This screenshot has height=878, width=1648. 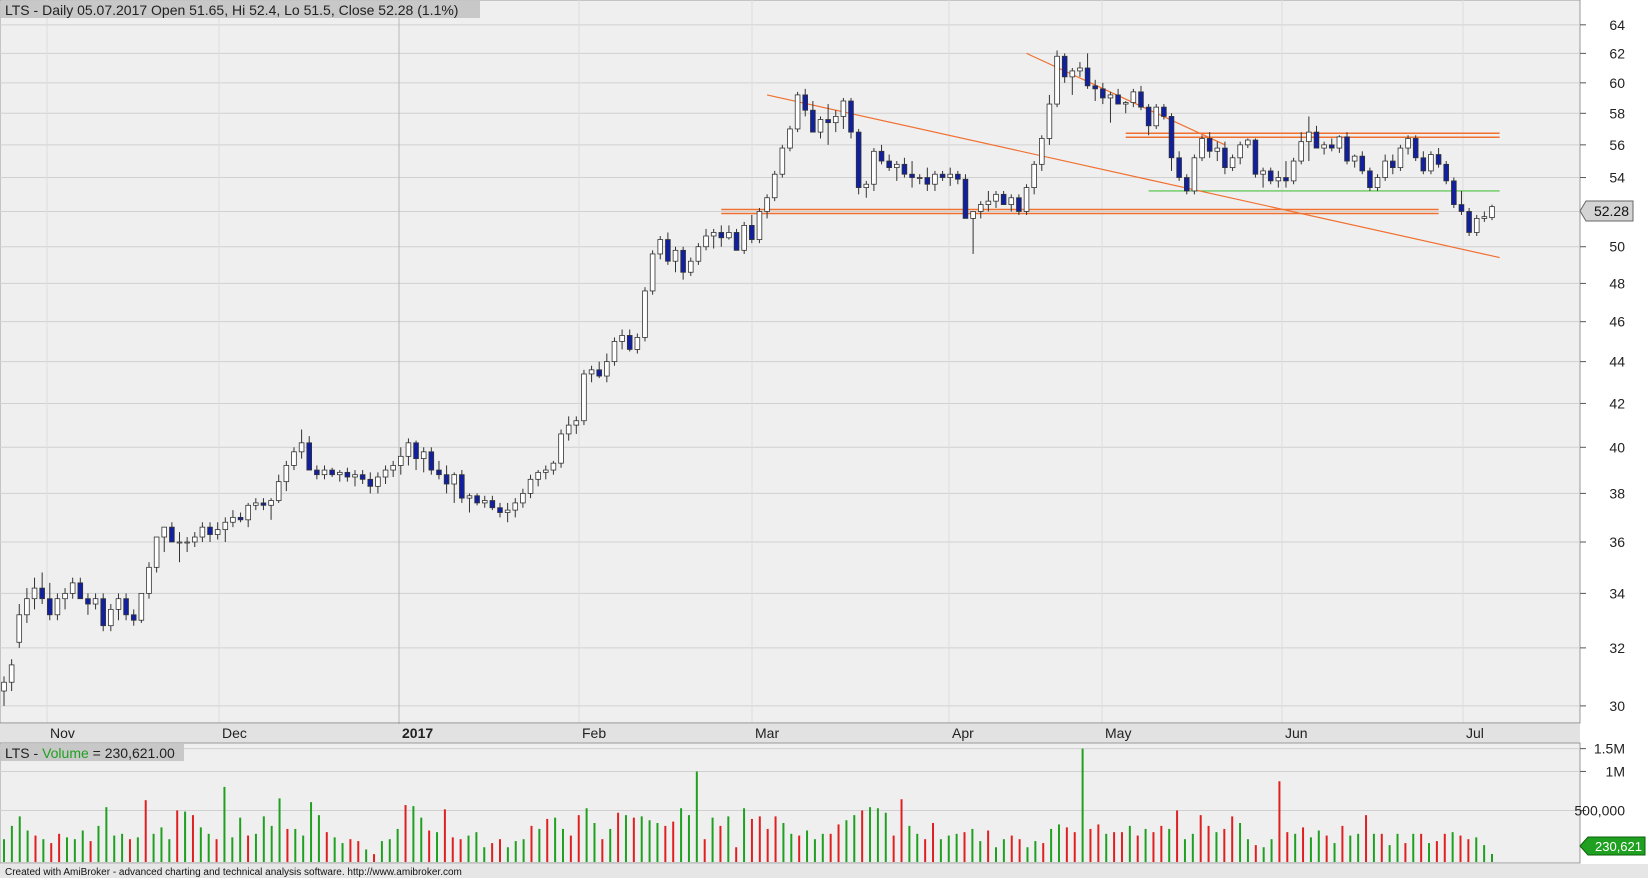 I want to click on date-label-3: Feb, so click(x=594, y=733).